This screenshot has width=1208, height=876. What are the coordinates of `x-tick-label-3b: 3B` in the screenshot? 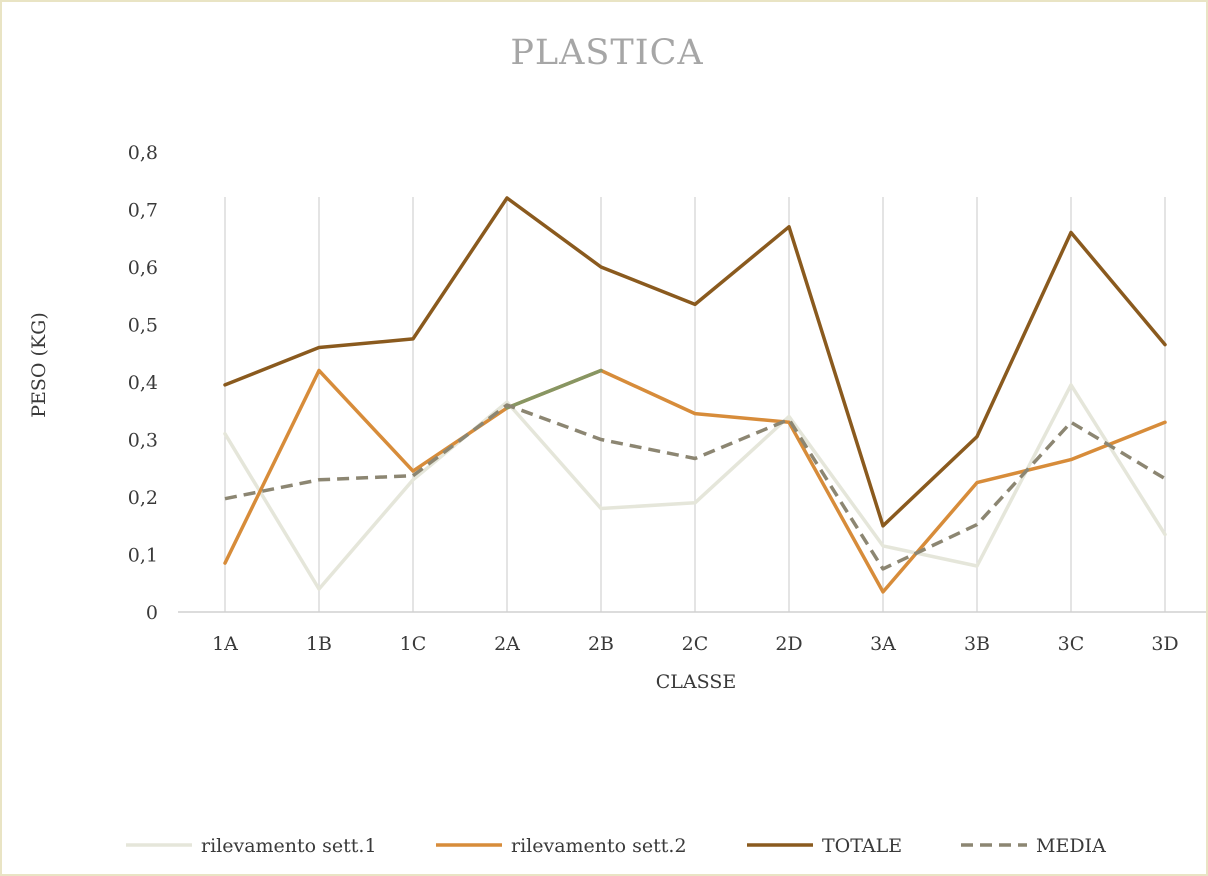 It's located at (977, 644).